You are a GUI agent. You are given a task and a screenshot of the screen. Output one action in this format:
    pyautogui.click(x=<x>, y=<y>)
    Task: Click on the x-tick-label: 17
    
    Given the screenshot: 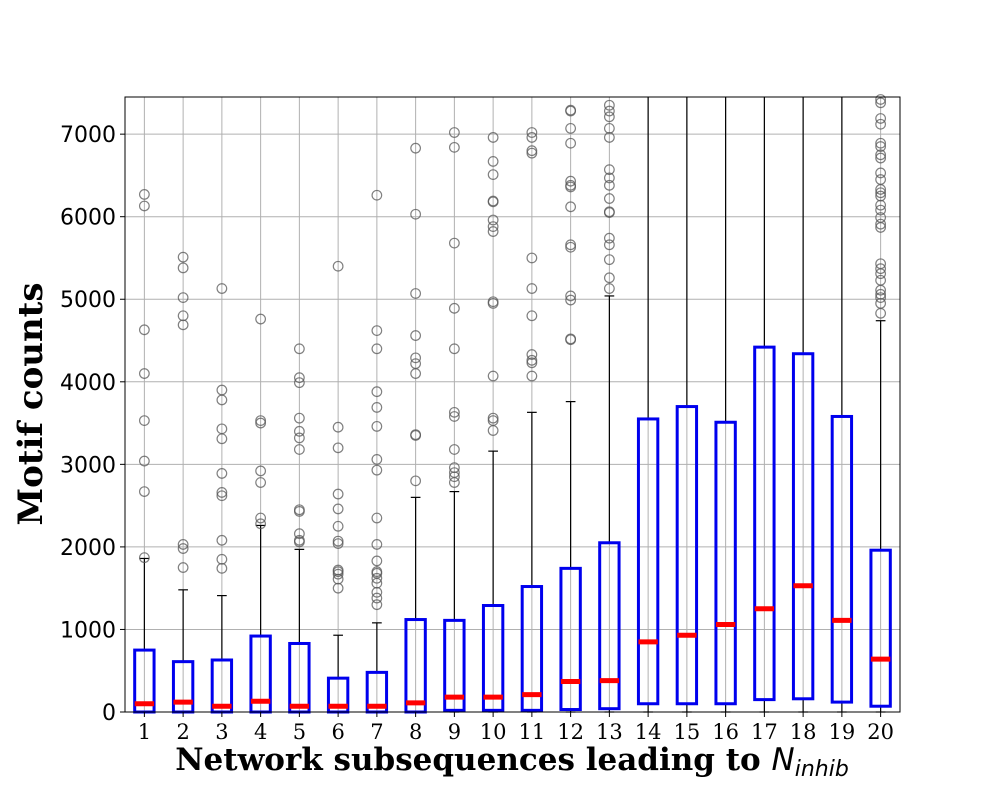 What is the action you would take?
    pyautogui.click(x=764, y=732)
    